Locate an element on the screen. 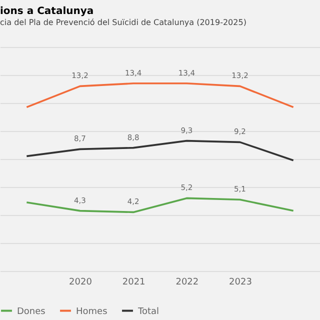  legend-label: Homes is located at coordinates (92, 311).